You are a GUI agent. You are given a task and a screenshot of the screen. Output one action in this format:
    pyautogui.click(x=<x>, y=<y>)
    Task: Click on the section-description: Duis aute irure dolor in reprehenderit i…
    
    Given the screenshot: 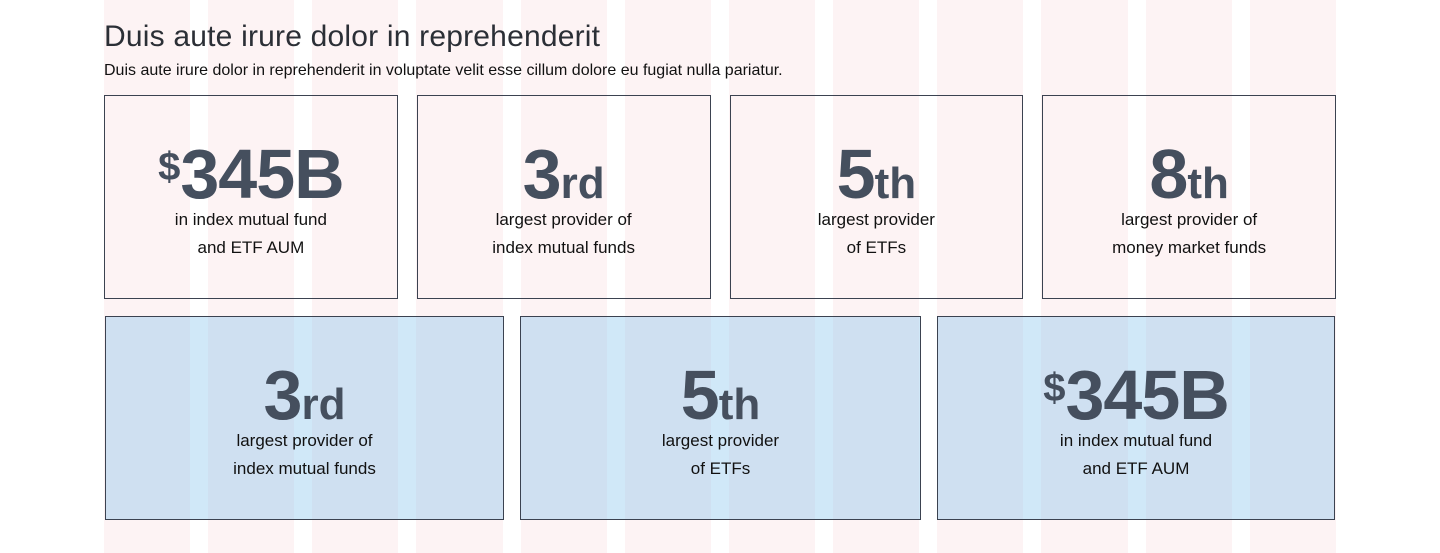 What is the action you would take?
    pyautogui.click(x=443, y=70)
    